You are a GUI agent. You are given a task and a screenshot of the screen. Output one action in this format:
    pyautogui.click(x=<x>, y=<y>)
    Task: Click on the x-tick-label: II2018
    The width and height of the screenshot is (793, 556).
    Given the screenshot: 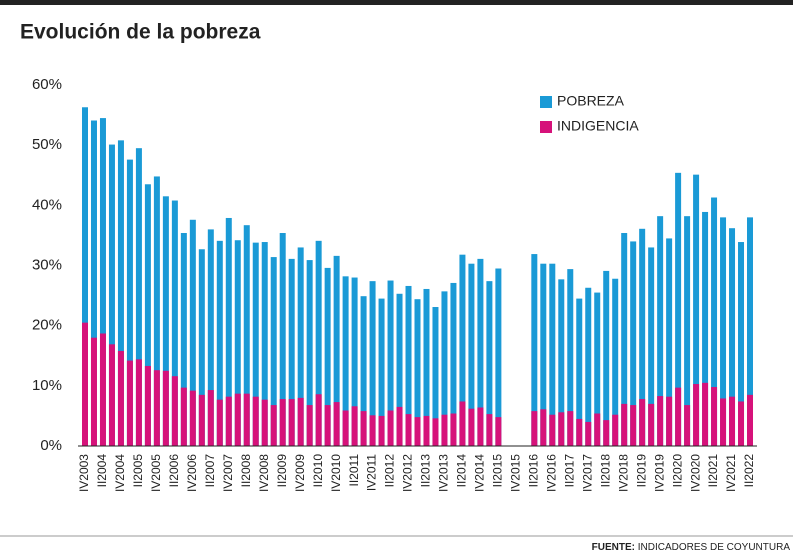 What is the action you would take?
    pyautogui.click(x=605, y=471)
    